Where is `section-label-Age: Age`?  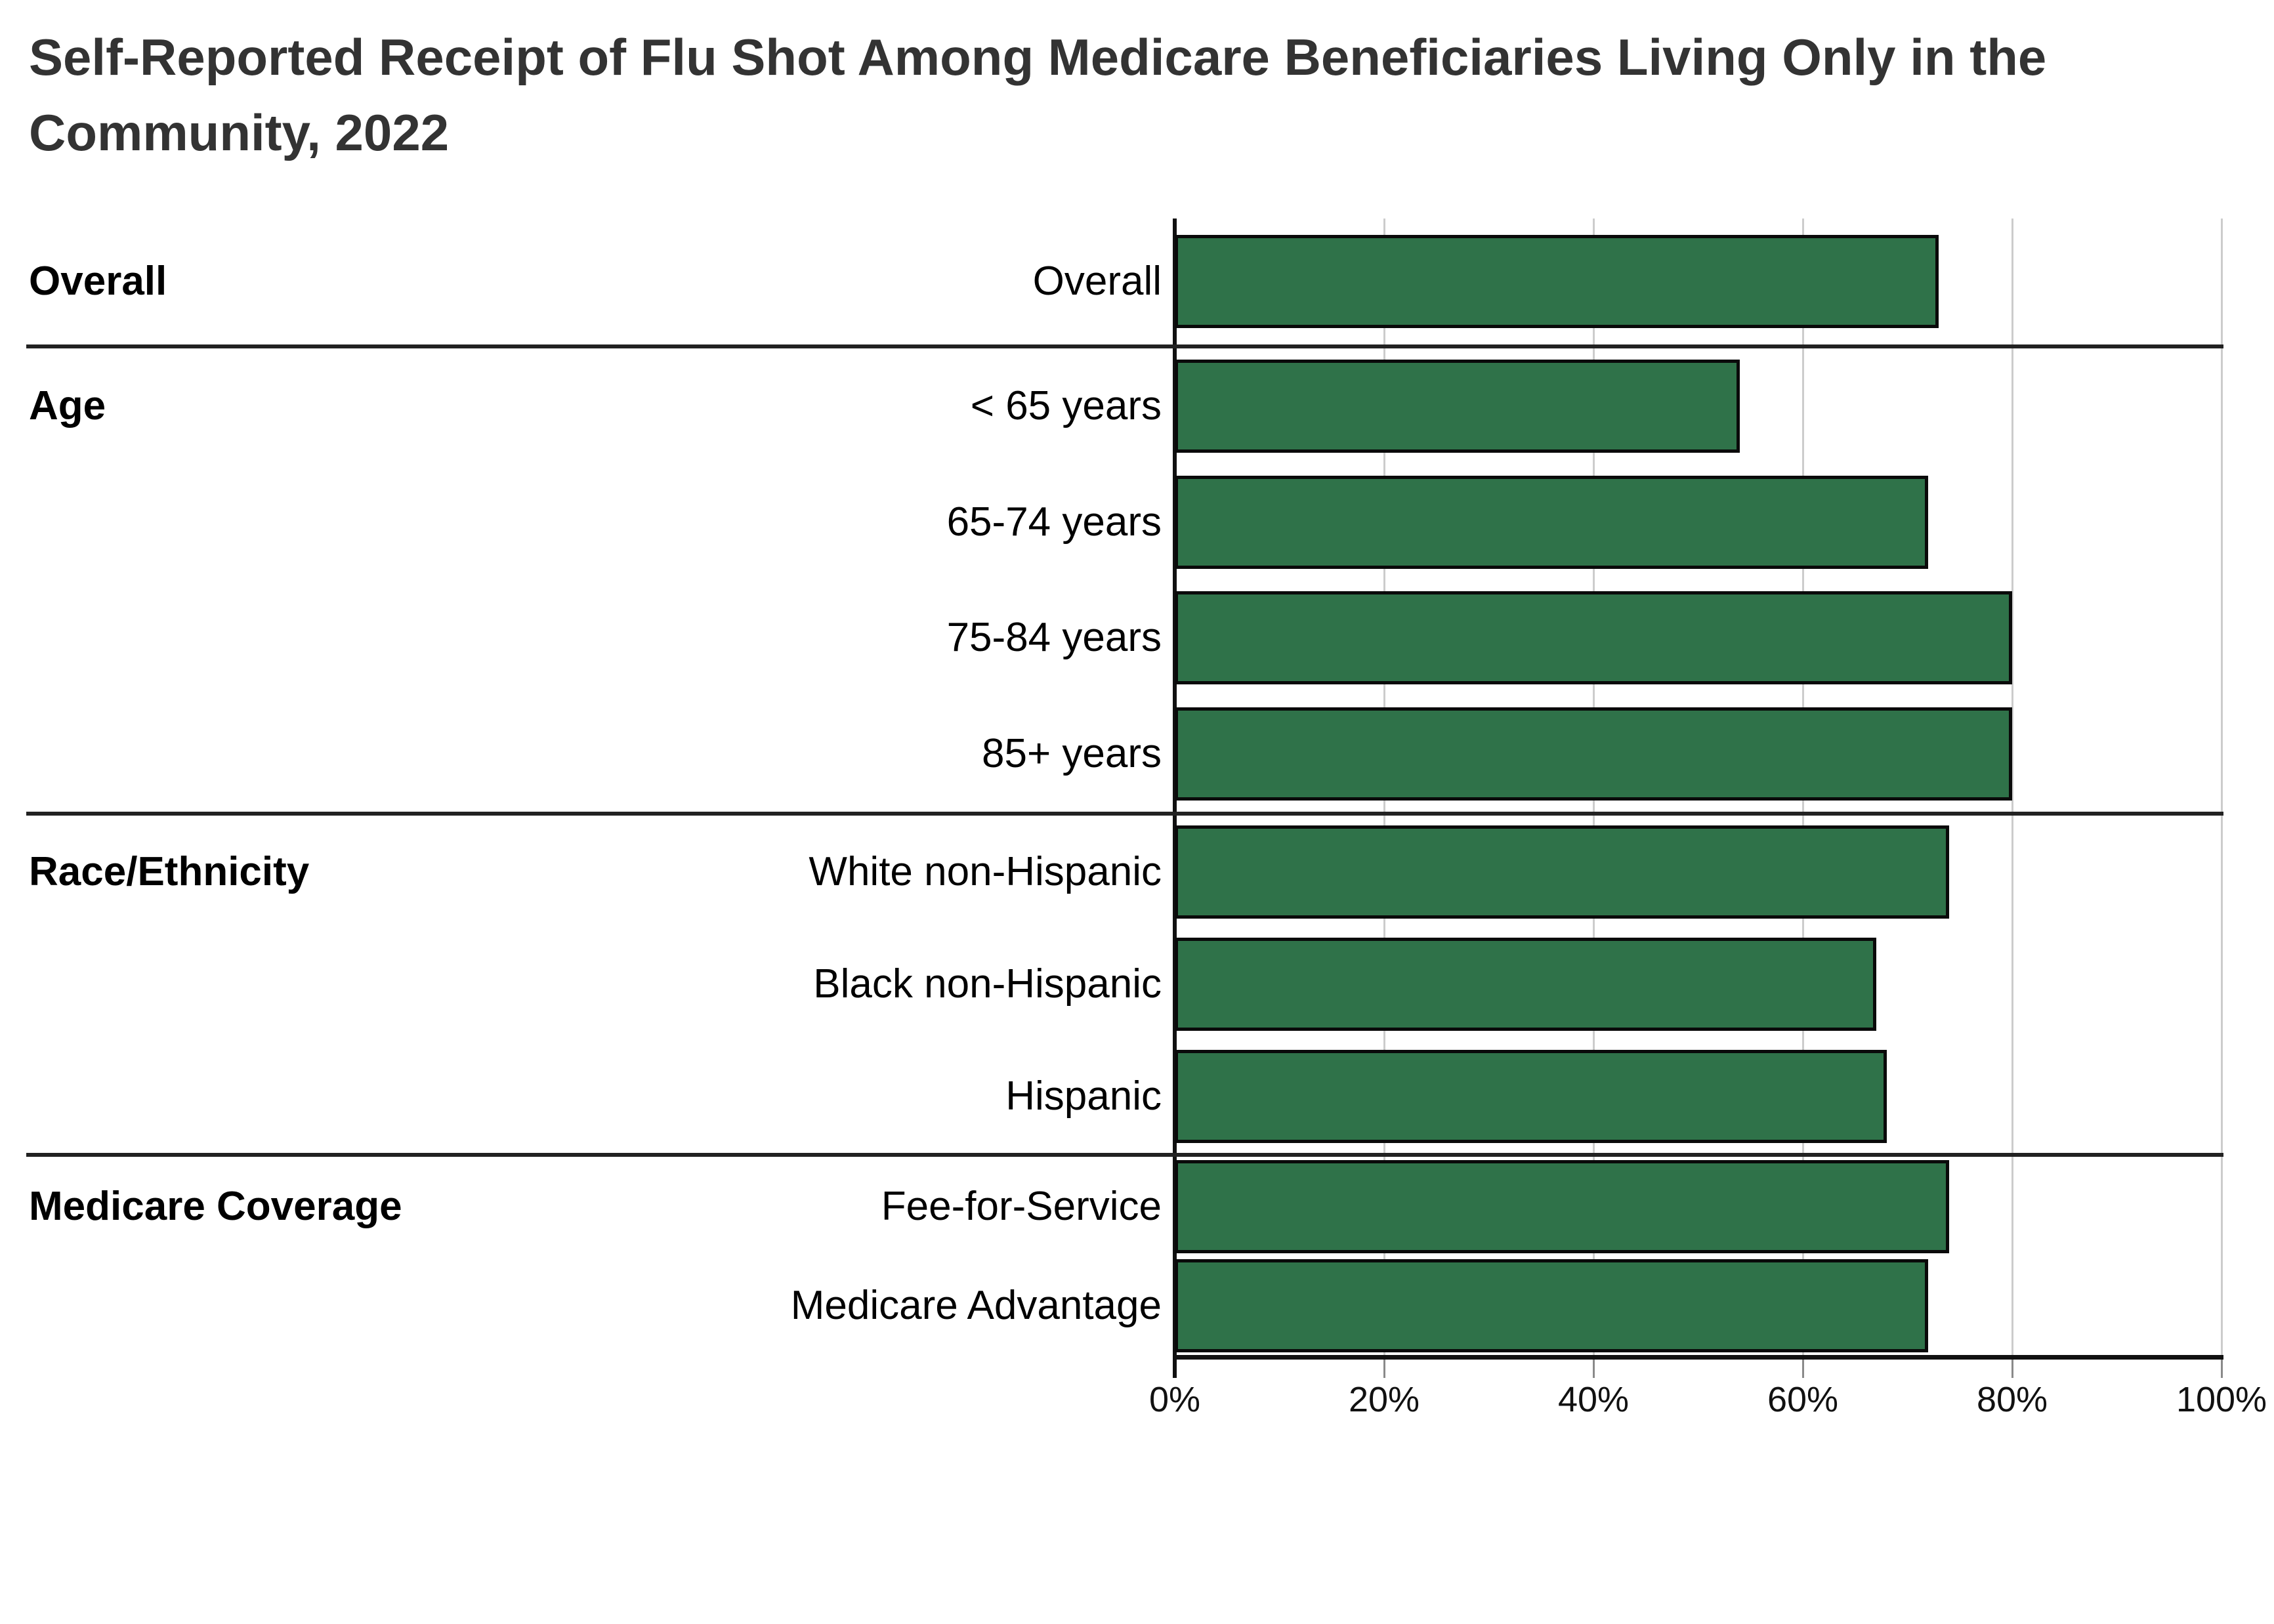 section-label-Age: Age is located at coordinates (67, 405).